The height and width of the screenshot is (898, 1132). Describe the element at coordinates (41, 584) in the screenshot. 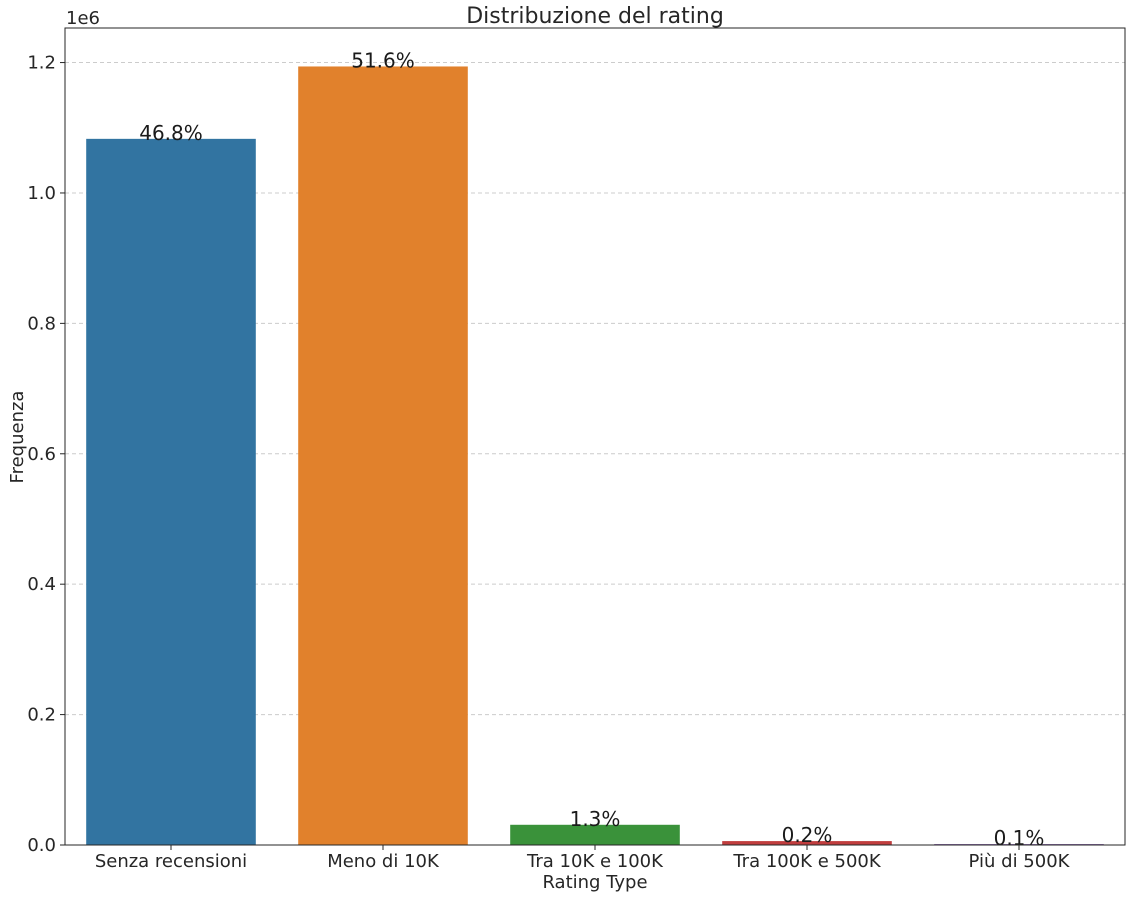

I see `y-tick-label: 0.4` at that location.